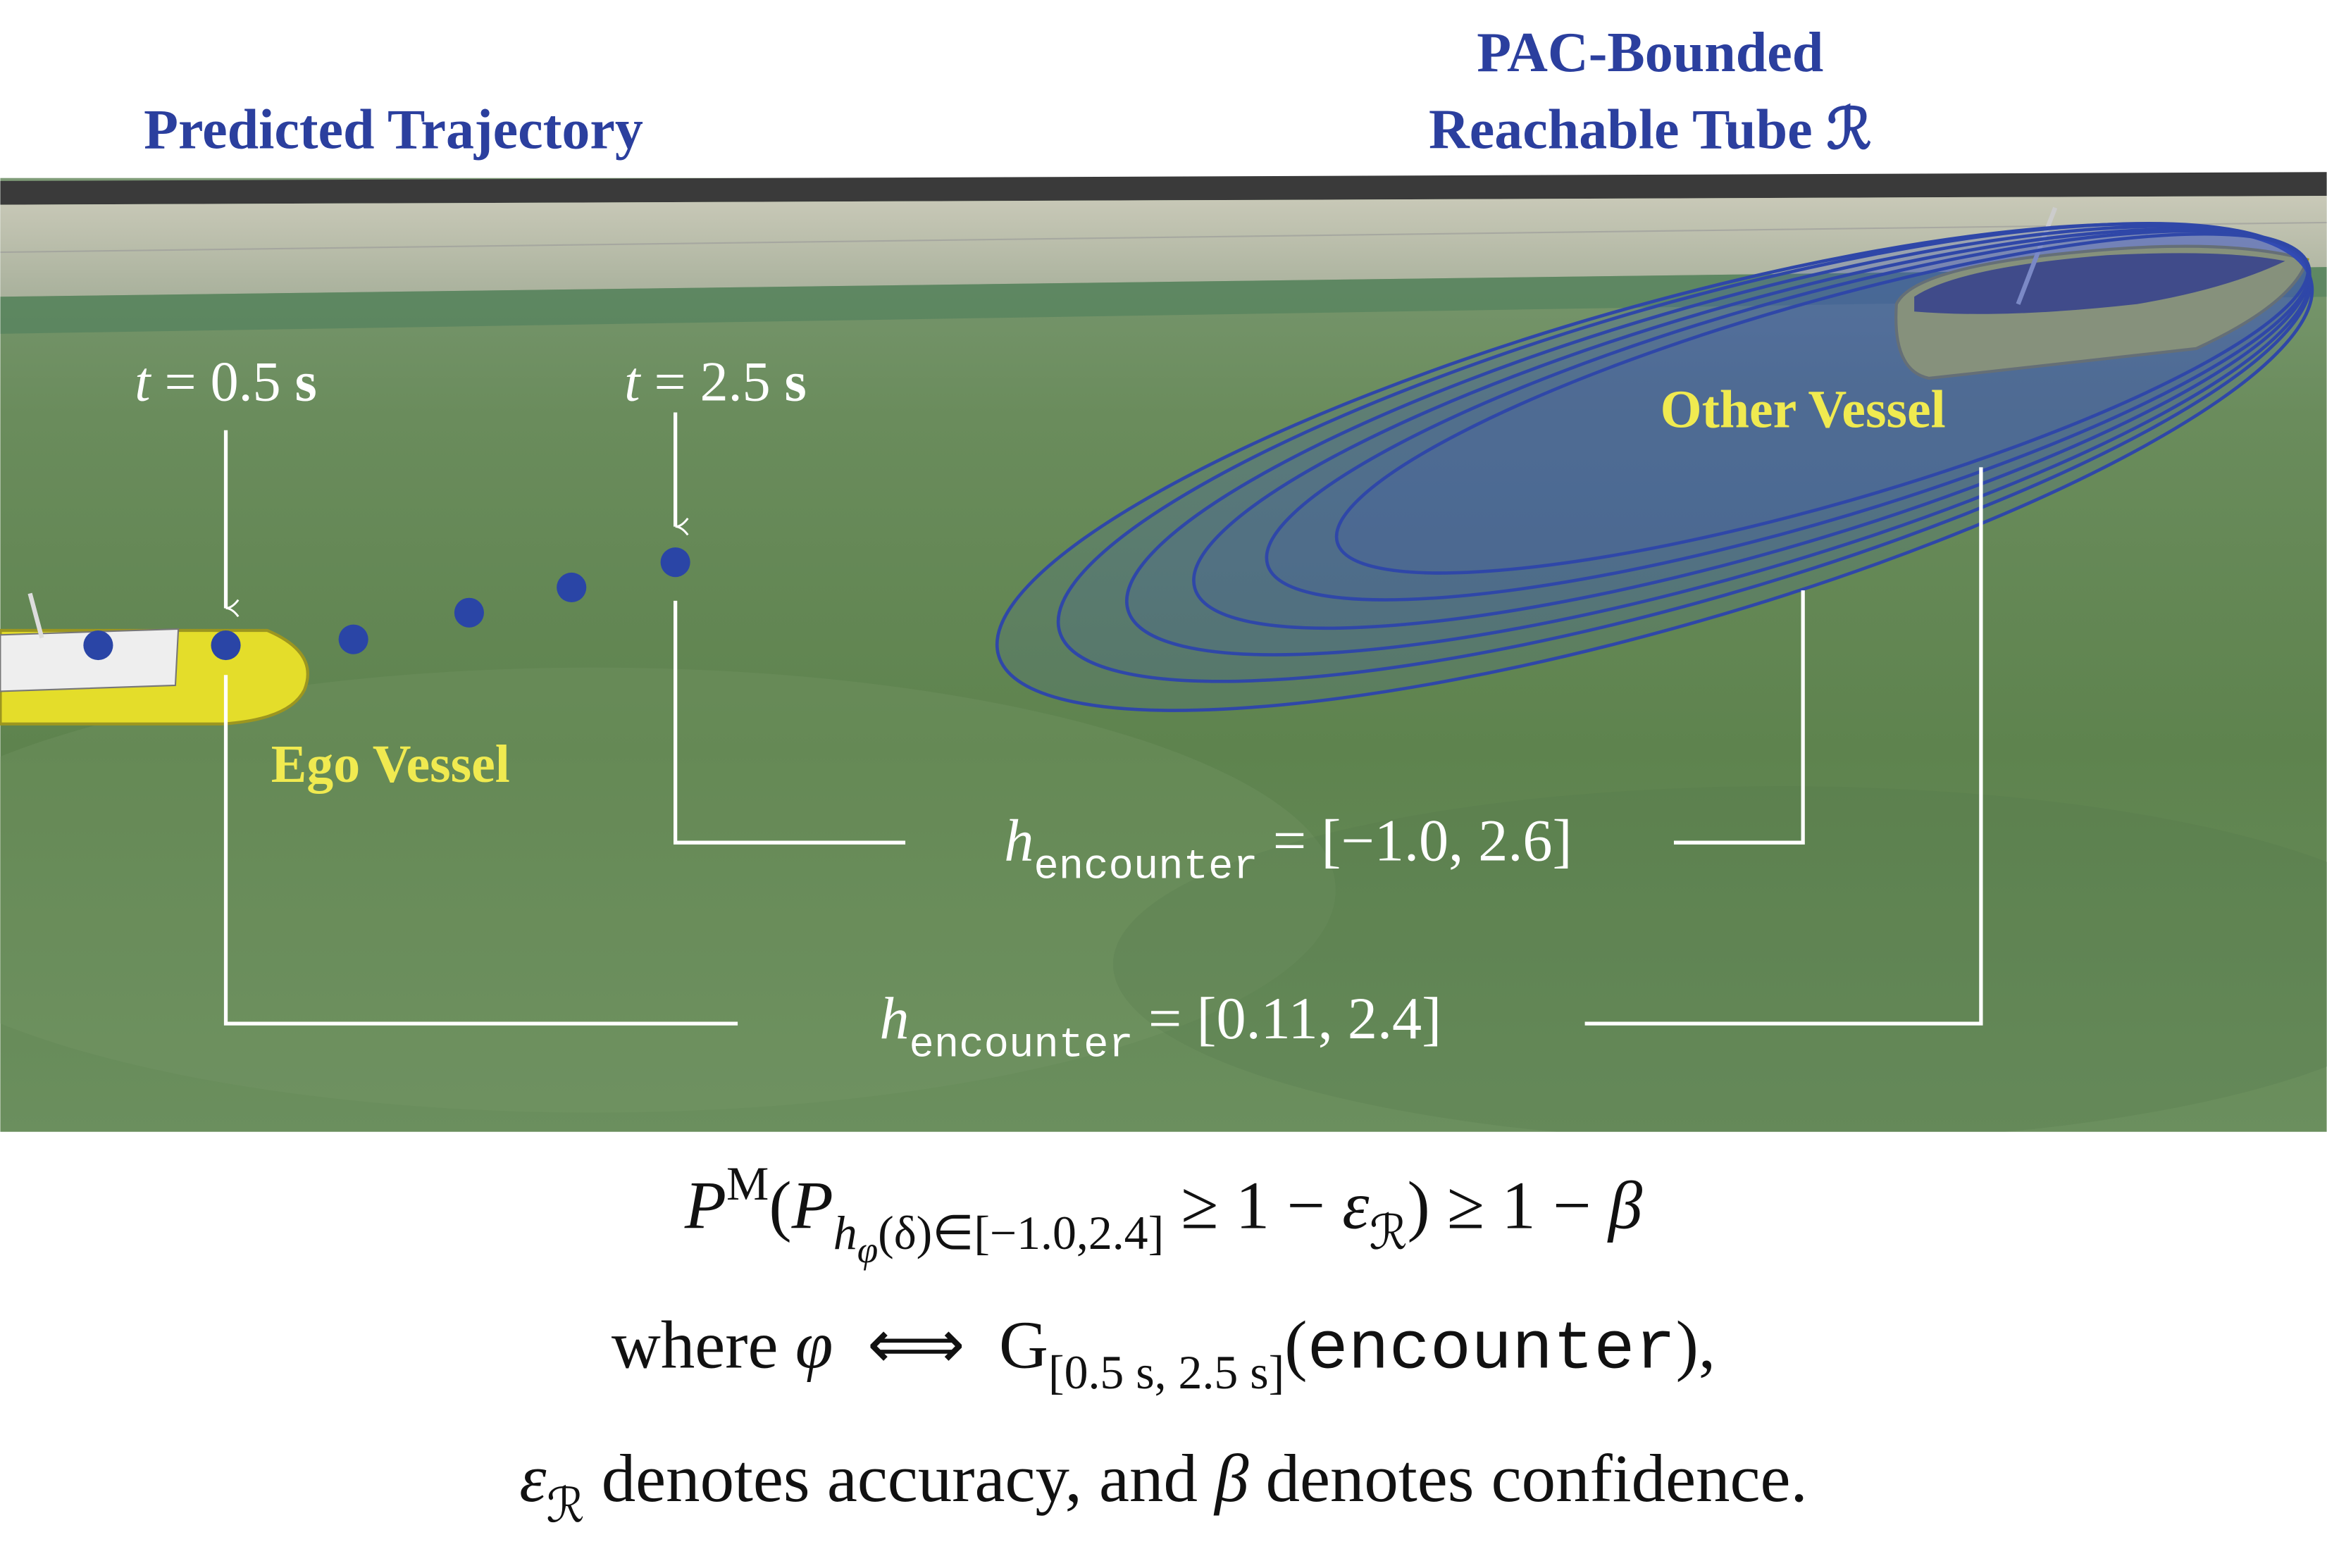 The width and height of the screenshot is (2327, 1568). Describe the element at coordinates (390, 764) in the screenshot. I see `ego-vessel-label: Ego Vessel` at that location.